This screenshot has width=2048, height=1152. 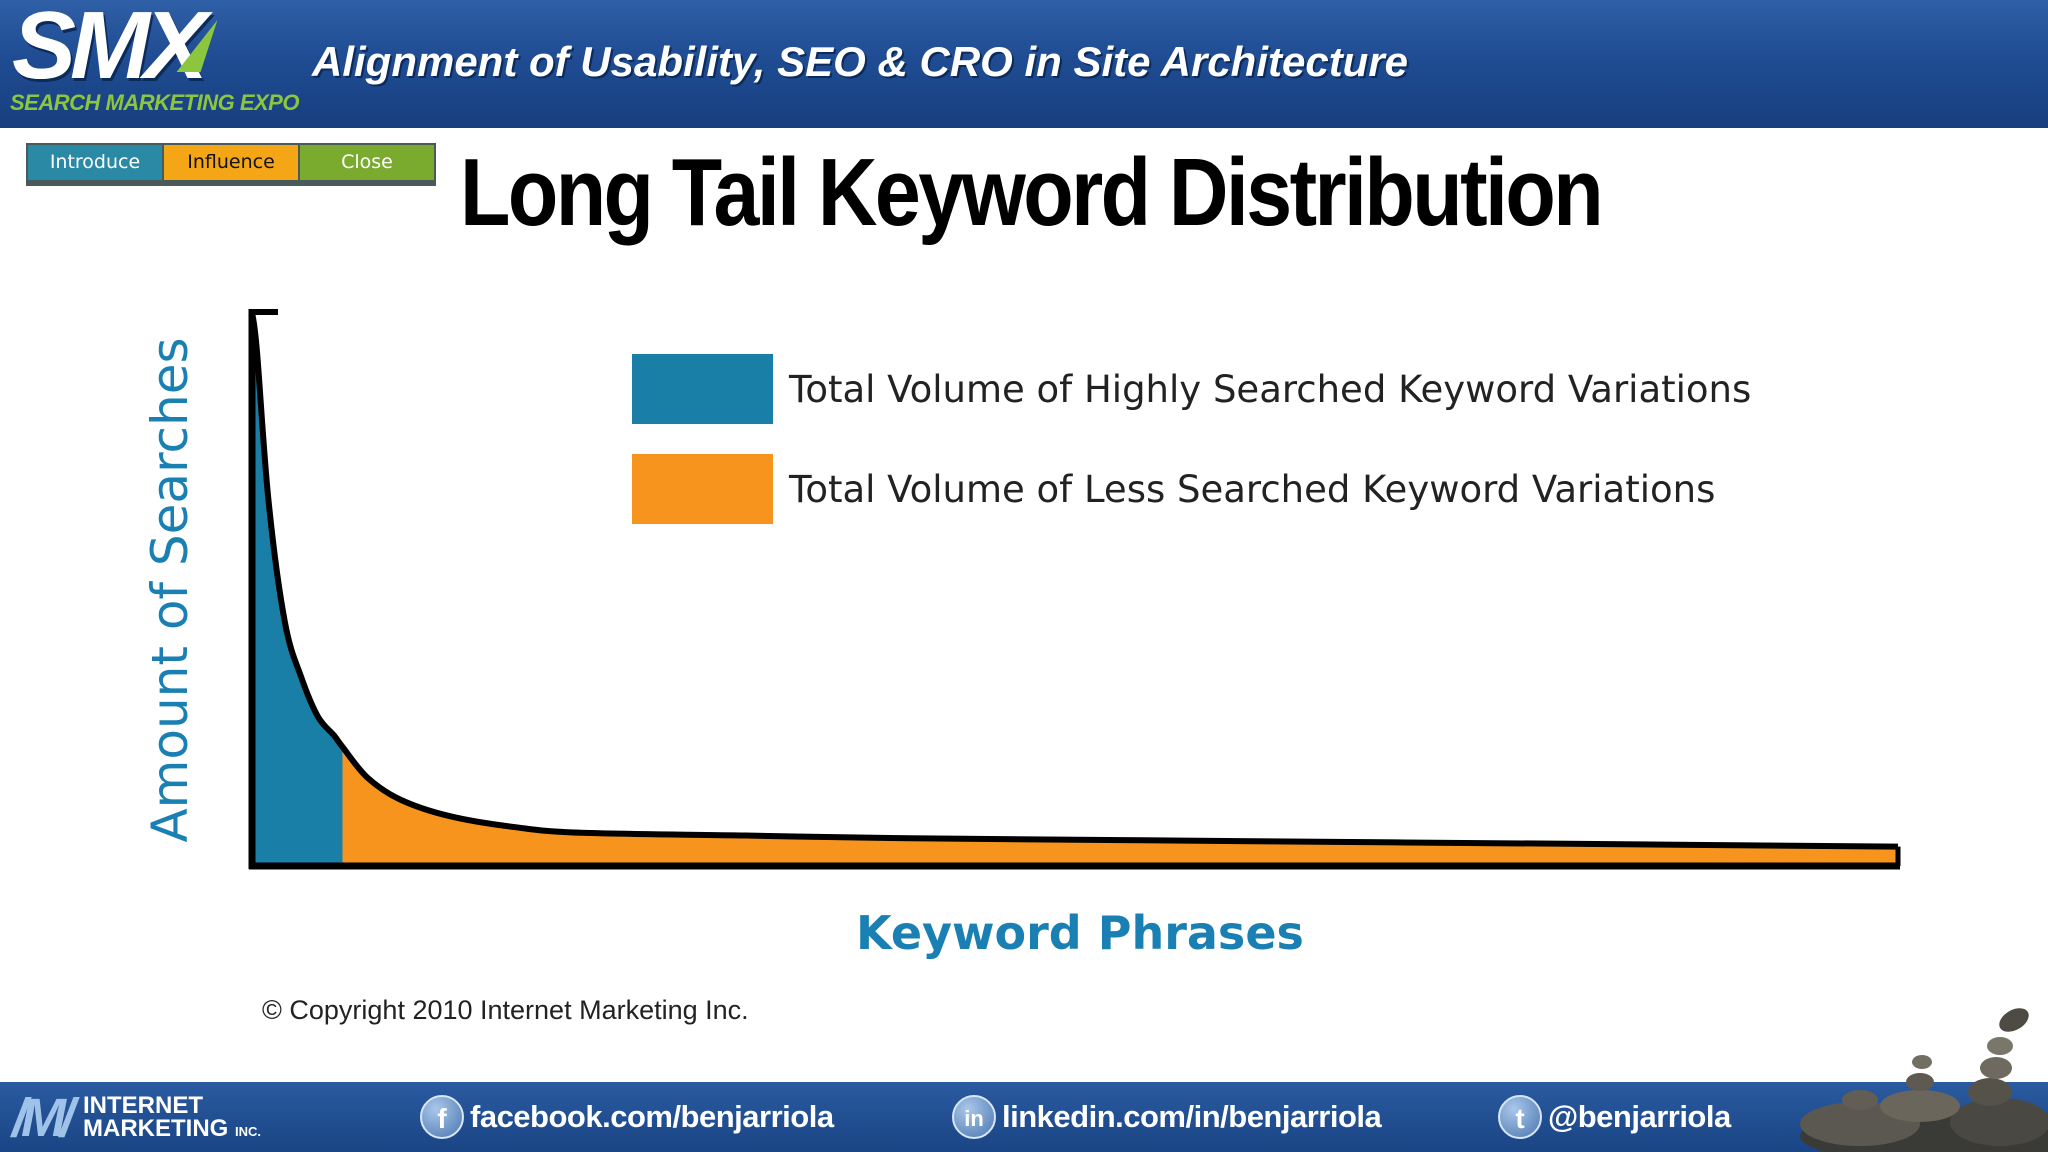 What do you see at coordinates (95, 162) in the screenshot?
I see `stage-introduce: Introduce` at bounding box center [95, 162].